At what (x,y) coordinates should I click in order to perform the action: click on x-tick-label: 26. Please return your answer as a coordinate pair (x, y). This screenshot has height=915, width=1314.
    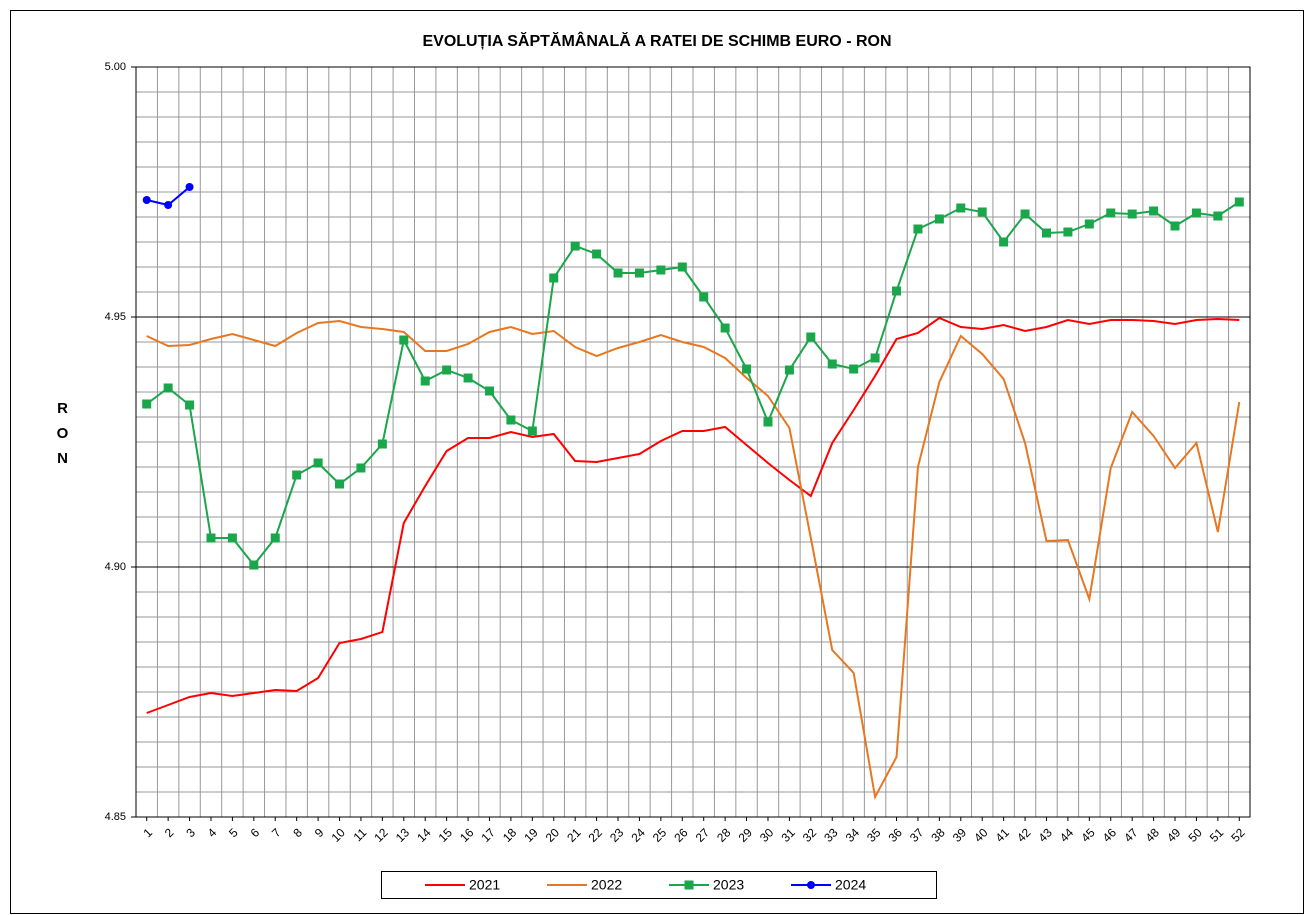
    Looking at the image, I should click on (681, 835).